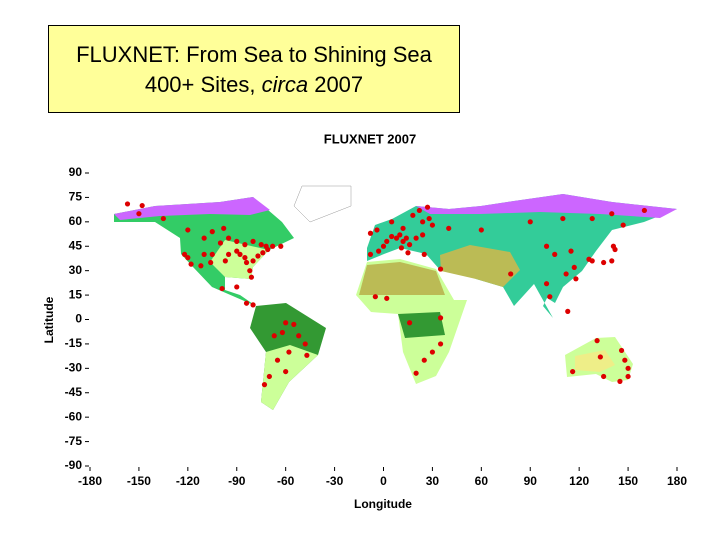 The height and width of the screenshot is (540, 720). Describe the element at coordinates (254, 85) in the screenshot. I see `title-line: 400+ Sites, circa 2007` at that location.